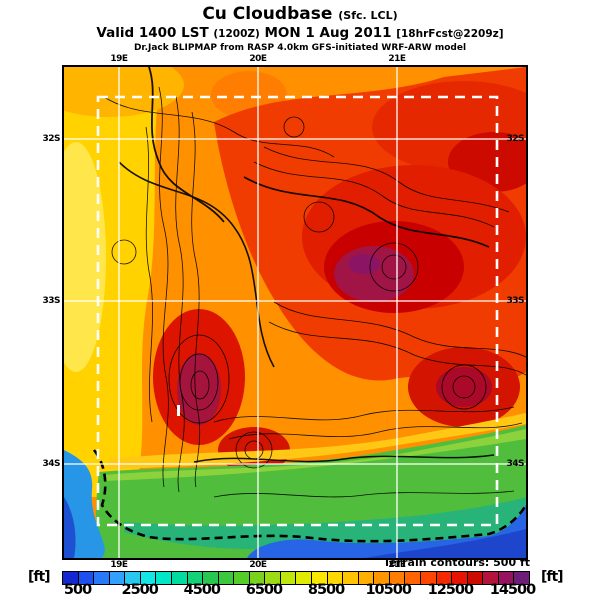 The width and height of the screenshot is (600, 600). I want to click on lat-label-right-32s: 32S, so click(515, 139).